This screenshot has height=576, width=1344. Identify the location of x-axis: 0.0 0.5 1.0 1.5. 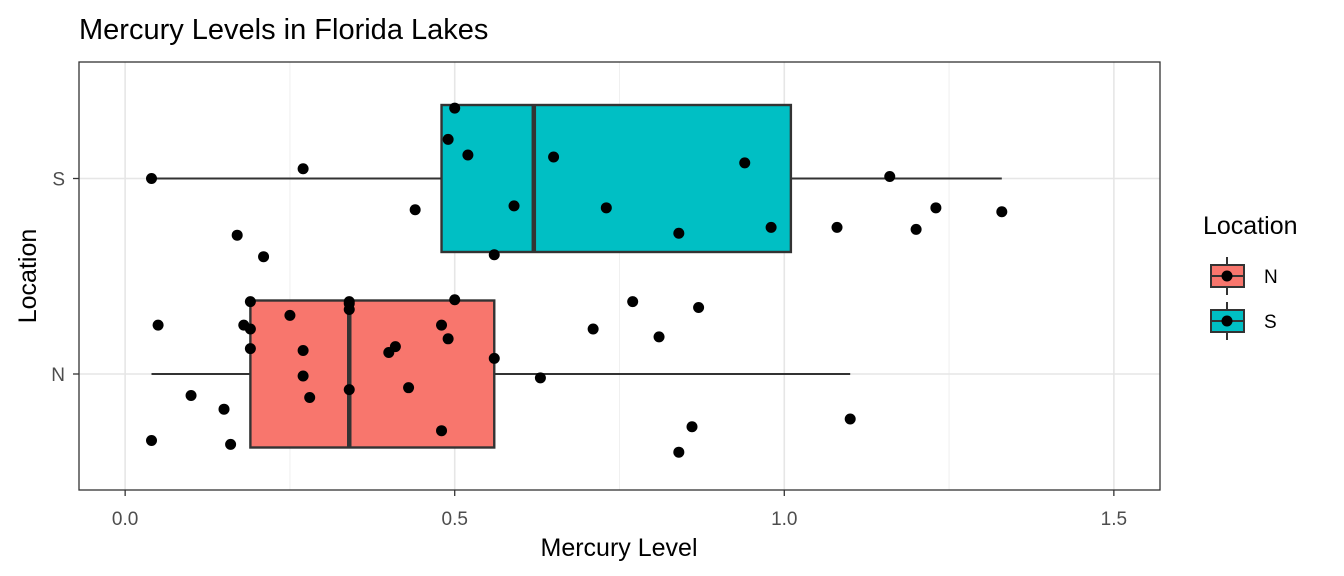
(619, 510).